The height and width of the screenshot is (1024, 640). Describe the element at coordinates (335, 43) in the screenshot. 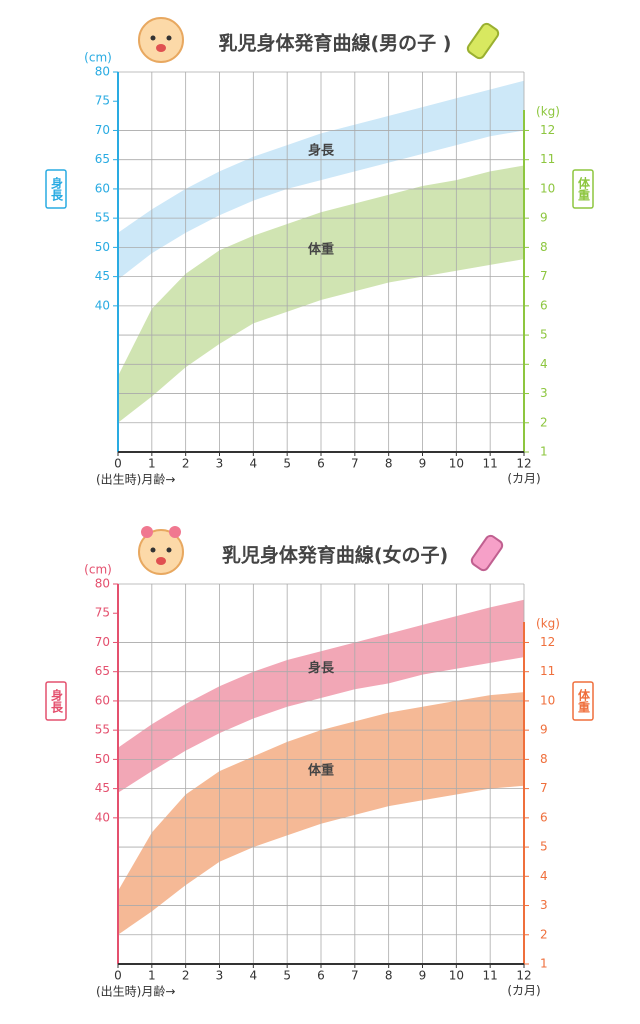

I see `chart-title: 乳児身体発育曲線(男の子 )` at that location.